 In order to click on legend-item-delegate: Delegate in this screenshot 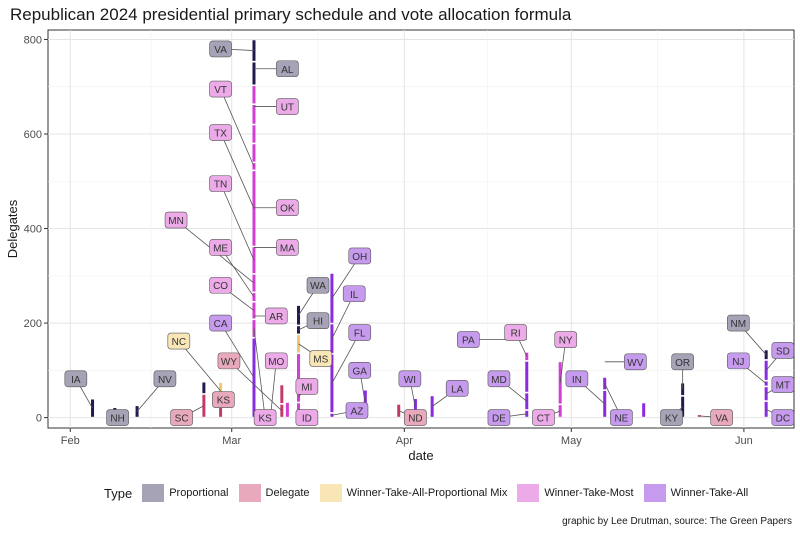, I will do `click(274, 493)`.